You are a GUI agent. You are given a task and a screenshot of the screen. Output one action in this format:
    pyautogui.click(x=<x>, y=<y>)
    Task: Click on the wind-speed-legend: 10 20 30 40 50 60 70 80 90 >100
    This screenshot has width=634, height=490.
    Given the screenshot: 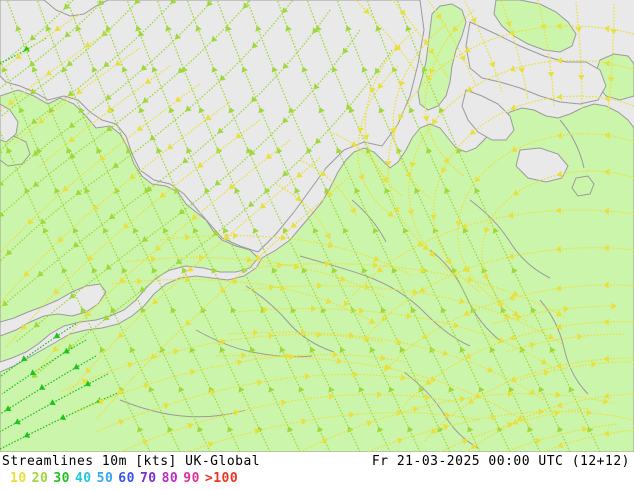 What is the action you would take?
    pyautogui.click(x=126, y=478)
    